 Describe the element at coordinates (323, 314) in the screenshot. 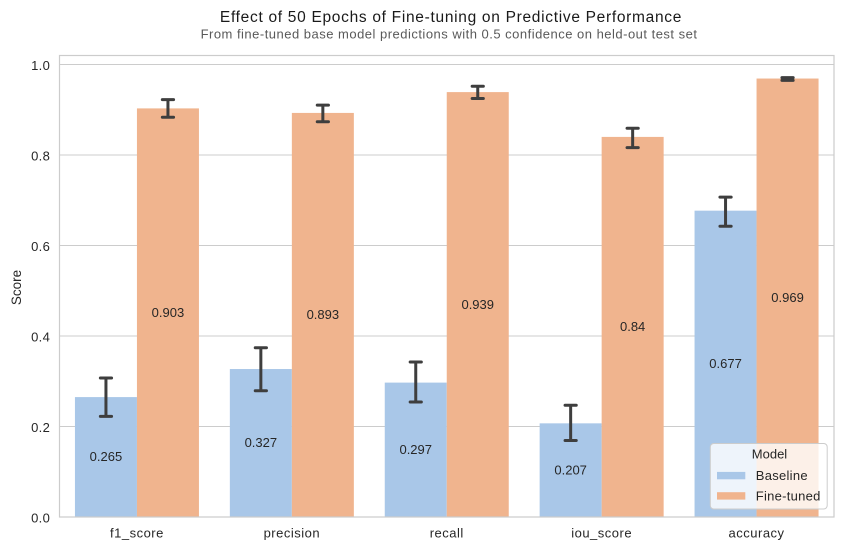

I see `svg-text: 0.893` at that location.